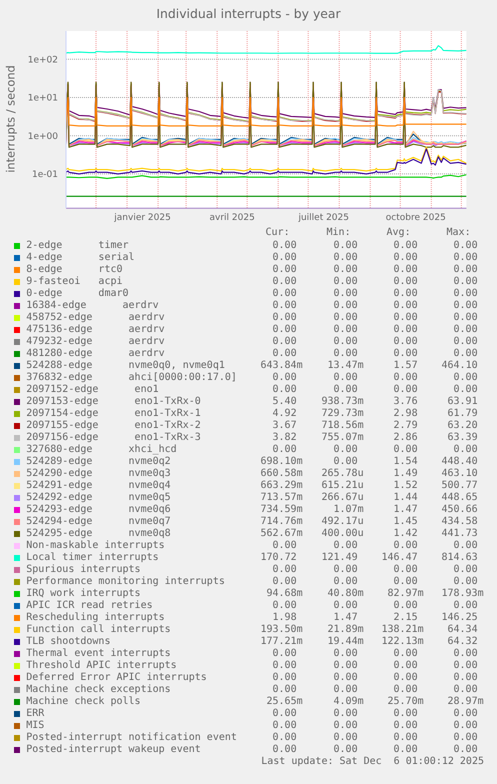 The width and height of the screenshot is (497, 784). Describe the element at coordinates (281, 510) in the screenshot. I see `text: 734.59m` at that location.